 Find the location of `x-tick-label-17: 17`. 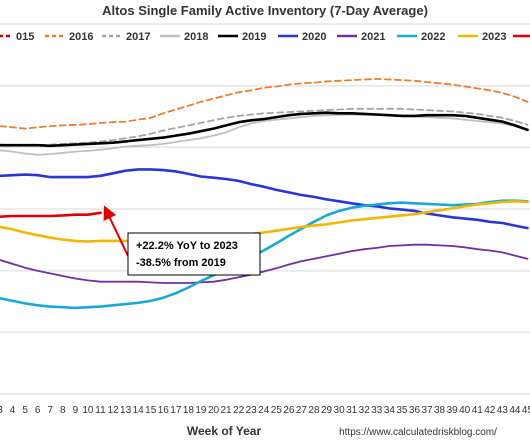

x-tick-label-17: 17 is located at coordinates (176, 410).